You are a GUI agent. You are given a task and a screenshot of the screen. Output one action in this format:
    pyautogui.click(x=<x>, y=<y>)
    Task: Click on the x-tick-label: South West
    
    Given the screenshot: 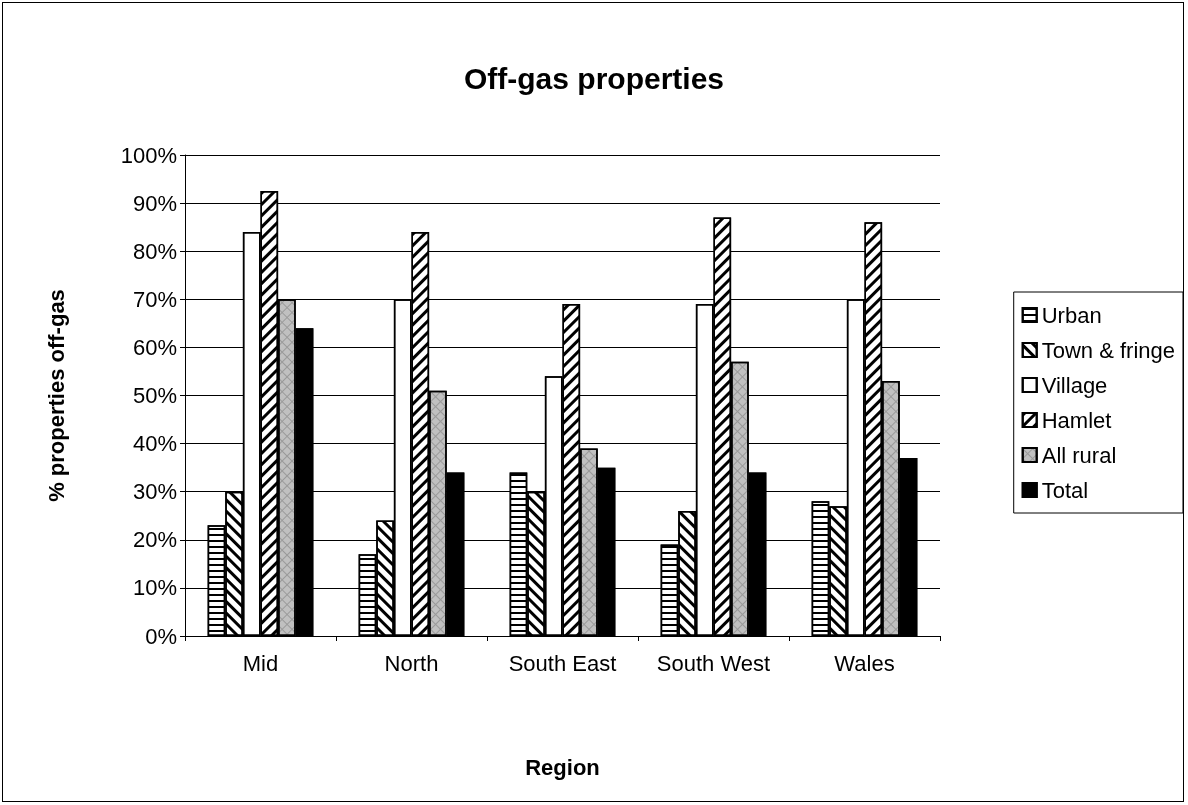 What is the action you would take?
    pyautogui.click(x=713, y=663)
    